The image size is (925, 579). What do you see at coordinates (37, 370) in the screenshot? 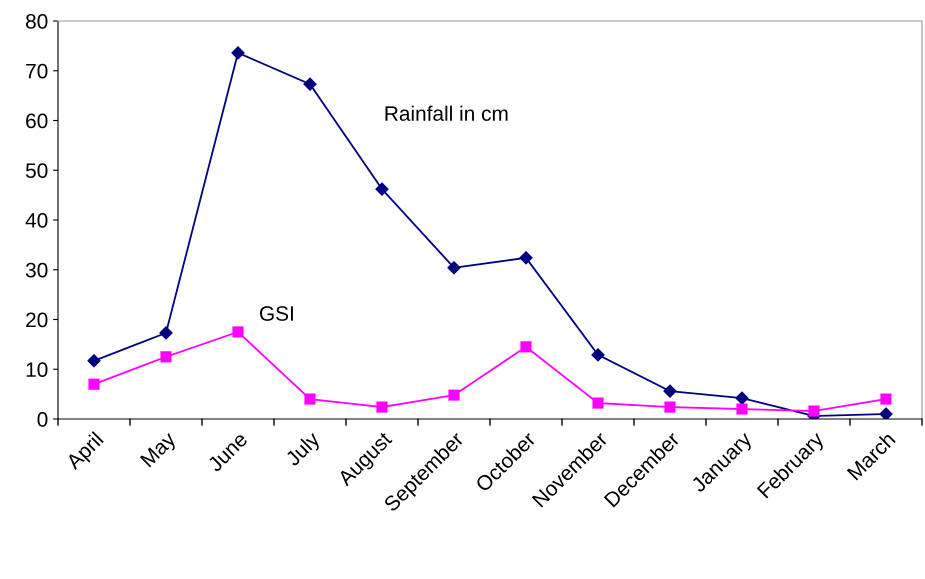
I see `y-tick-label: 10` at bounding box center [37, 370].